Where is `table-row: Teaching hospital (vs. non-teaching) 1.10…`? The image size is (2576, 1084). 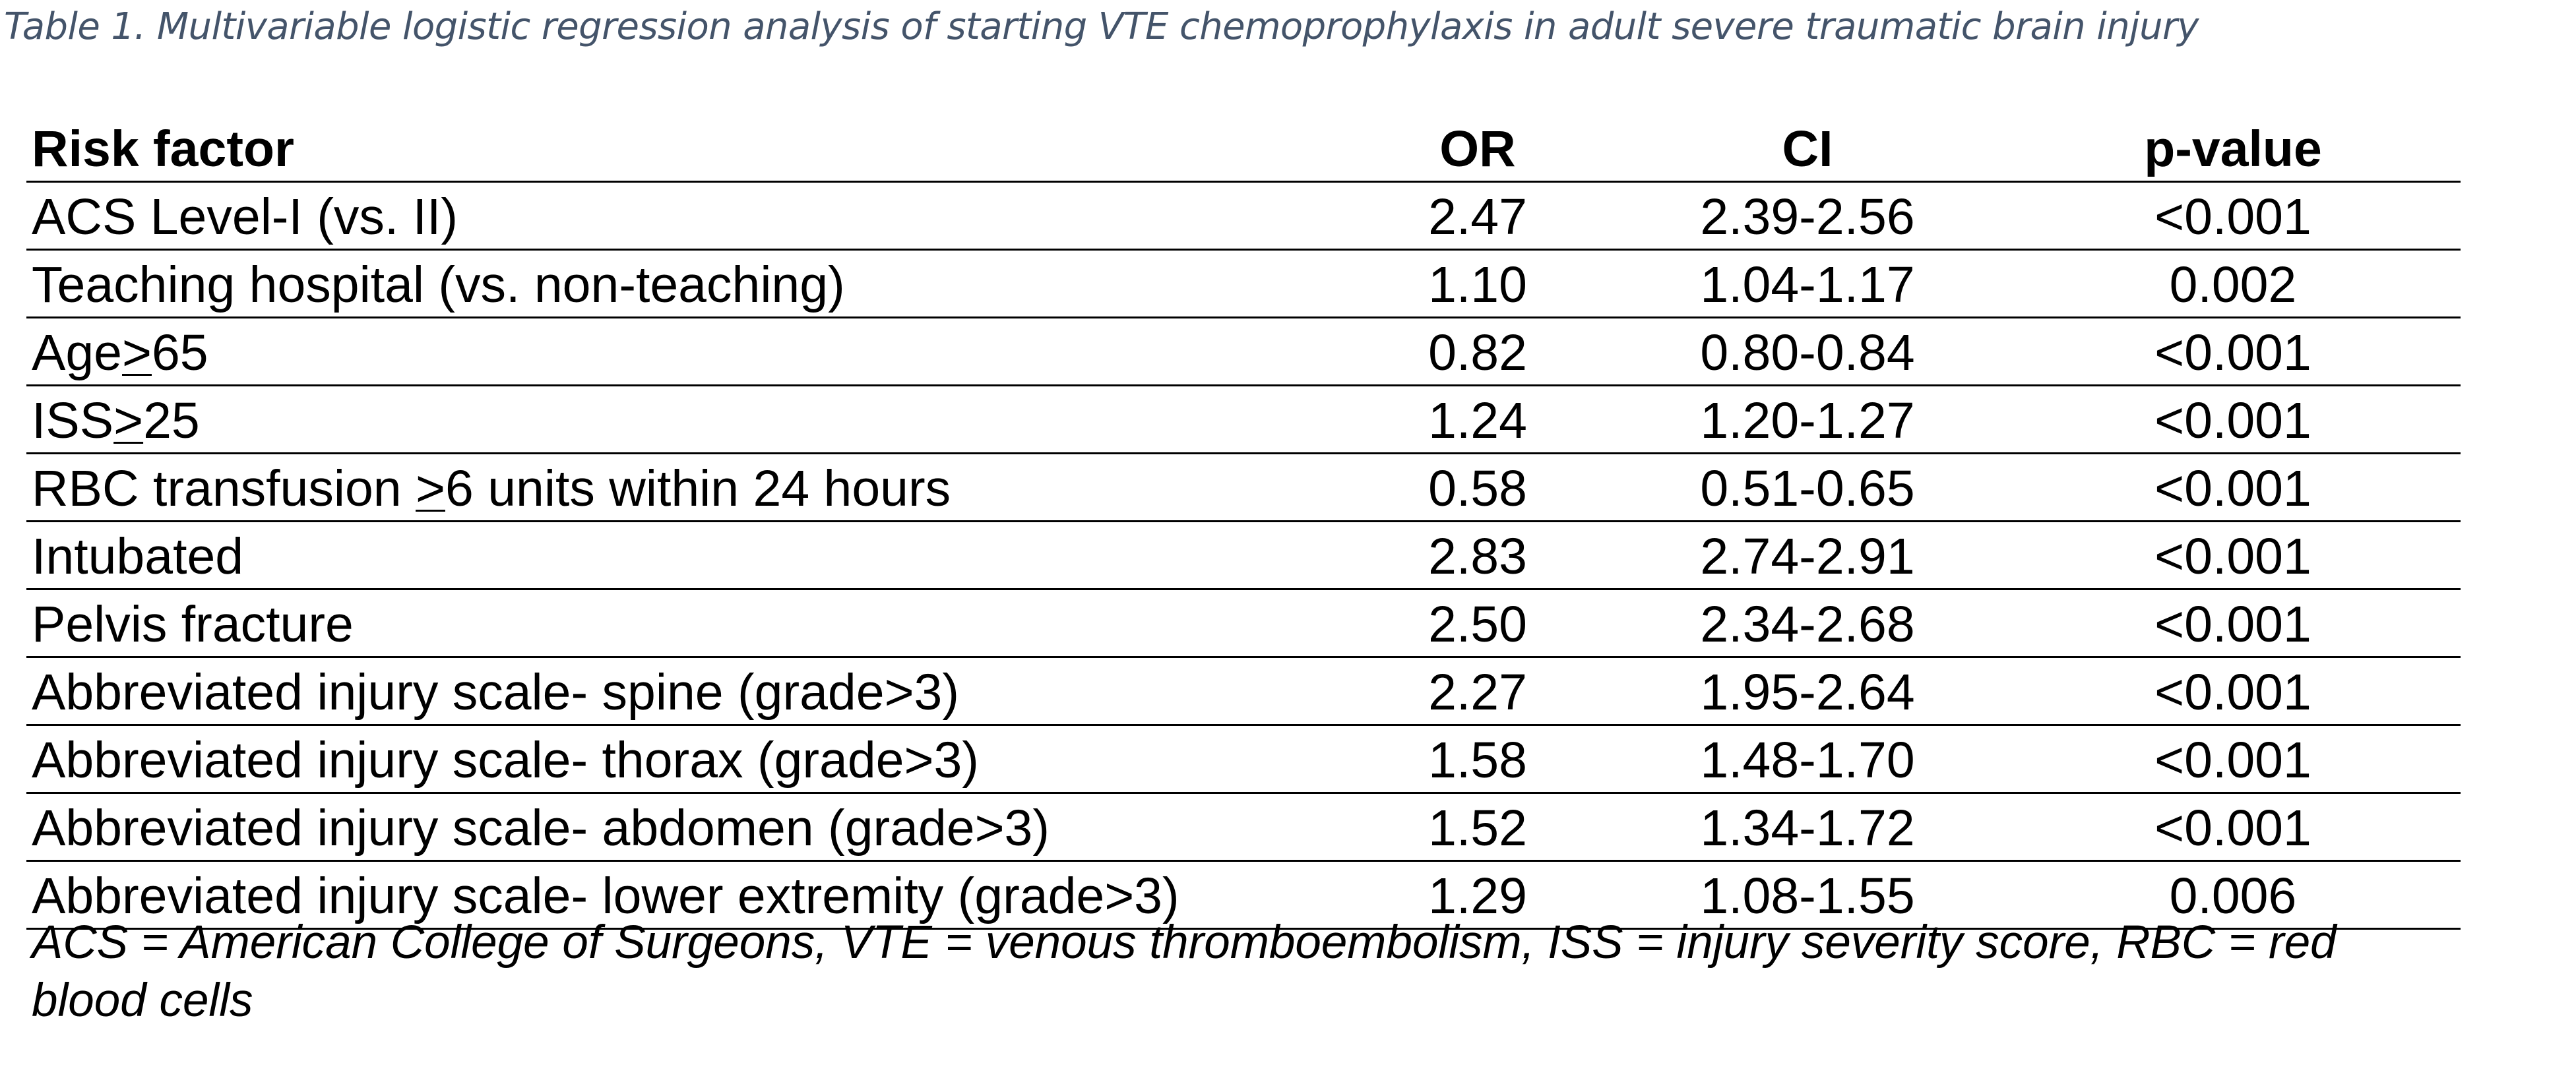
table-row: Teaching hospital (vs. non-teaching) 1.10… is located at coordinates (1243, 283).